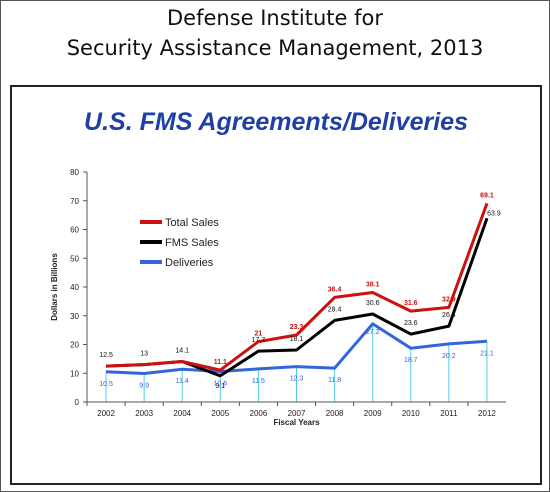  I want to click on x-tick-label: 2009, so click(373, 413).